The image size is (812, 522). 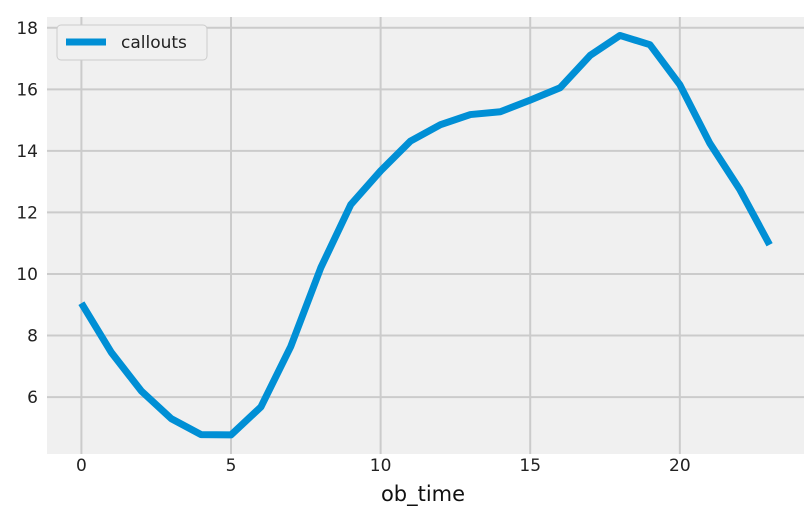 I want to click on x-tick-label: 5, so click(x=231, y=466).